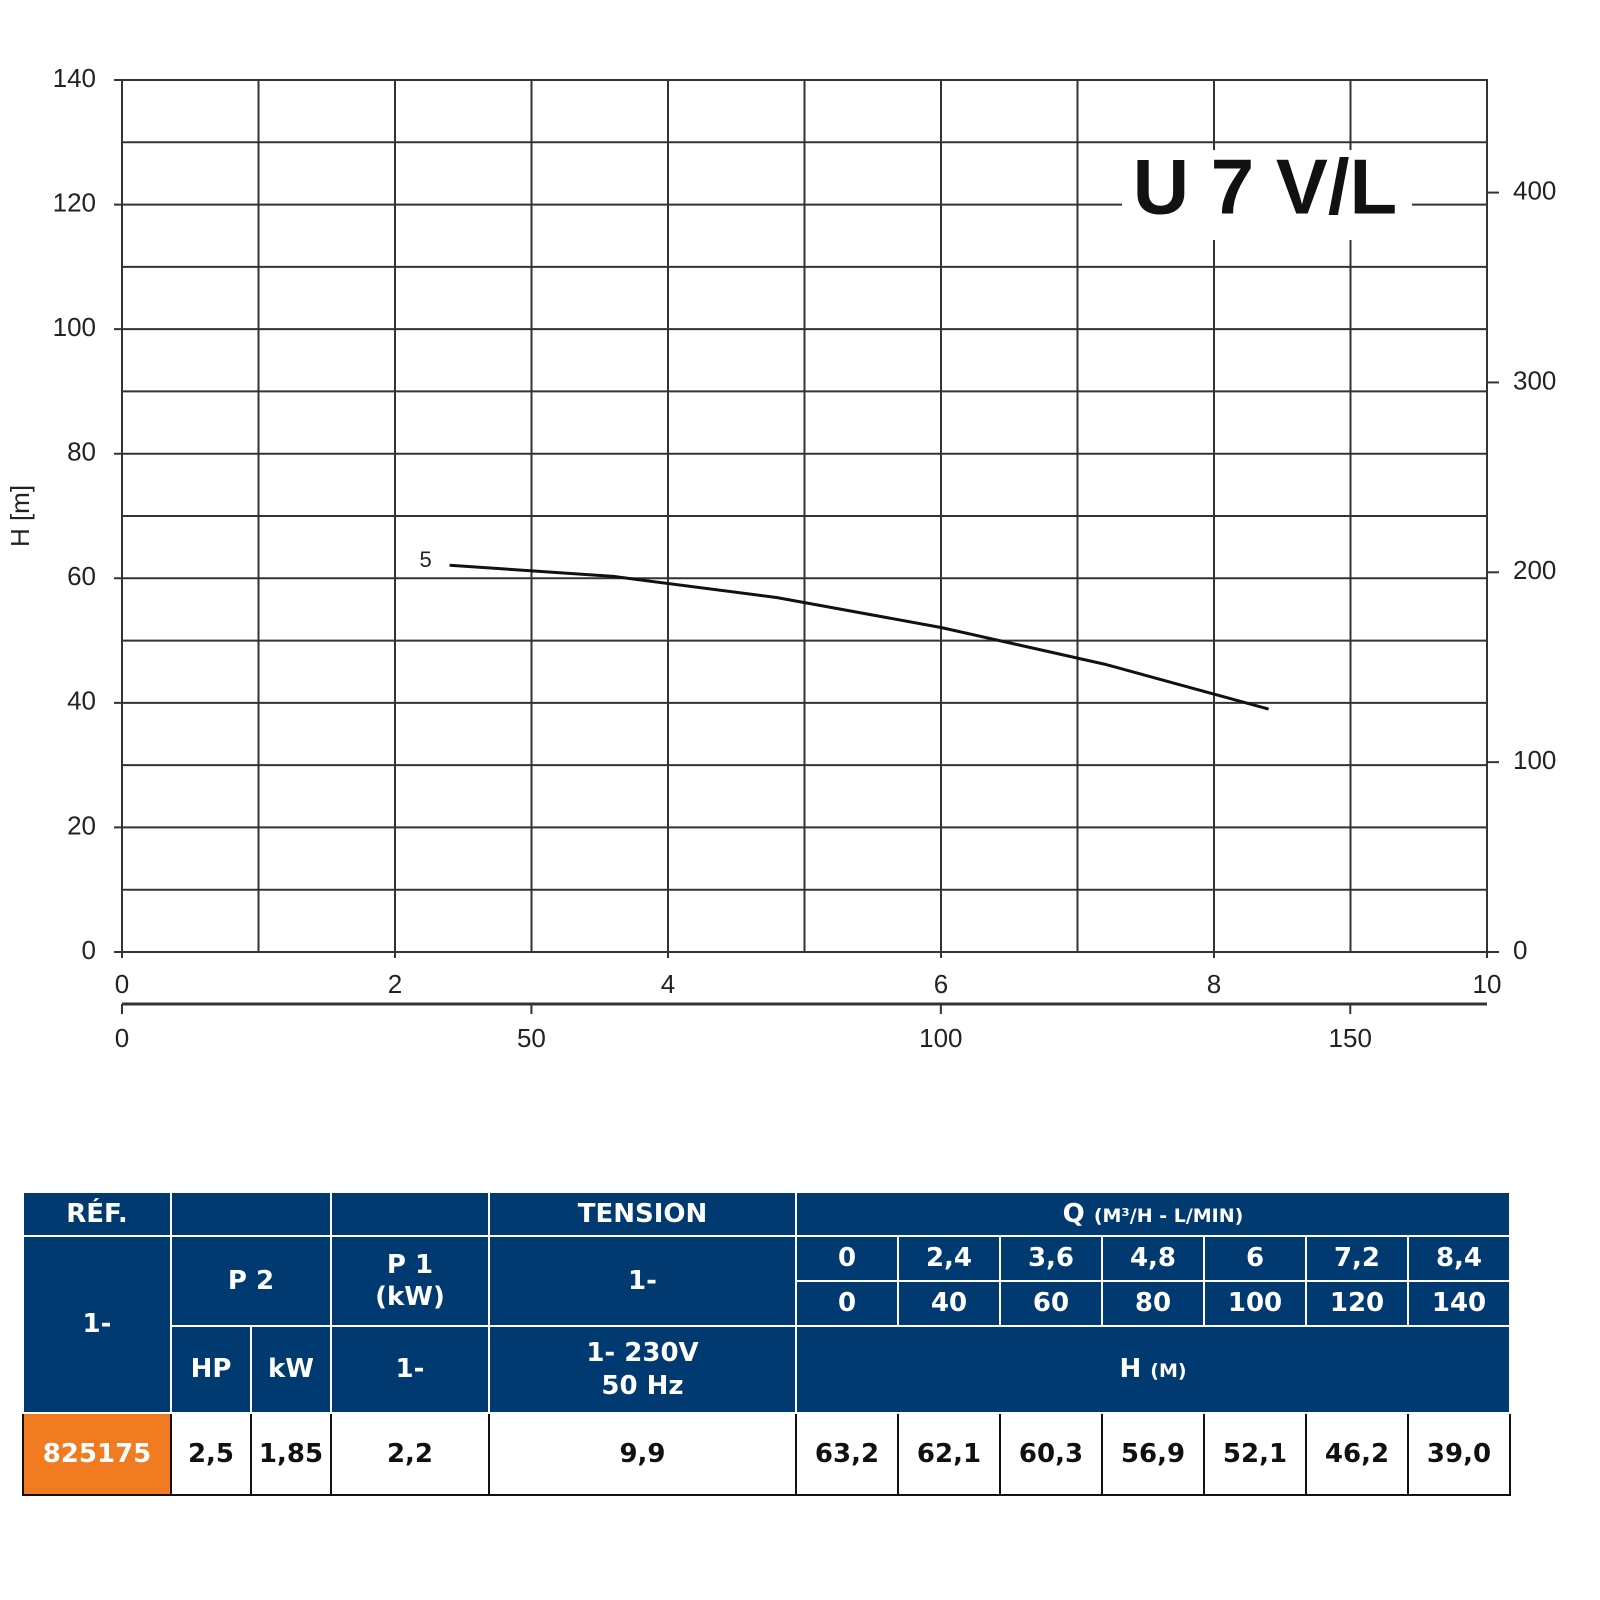 The width and height of the screenshot is (1600, 1600). I want to click on table-cell: 140, so click(1459, 1303).